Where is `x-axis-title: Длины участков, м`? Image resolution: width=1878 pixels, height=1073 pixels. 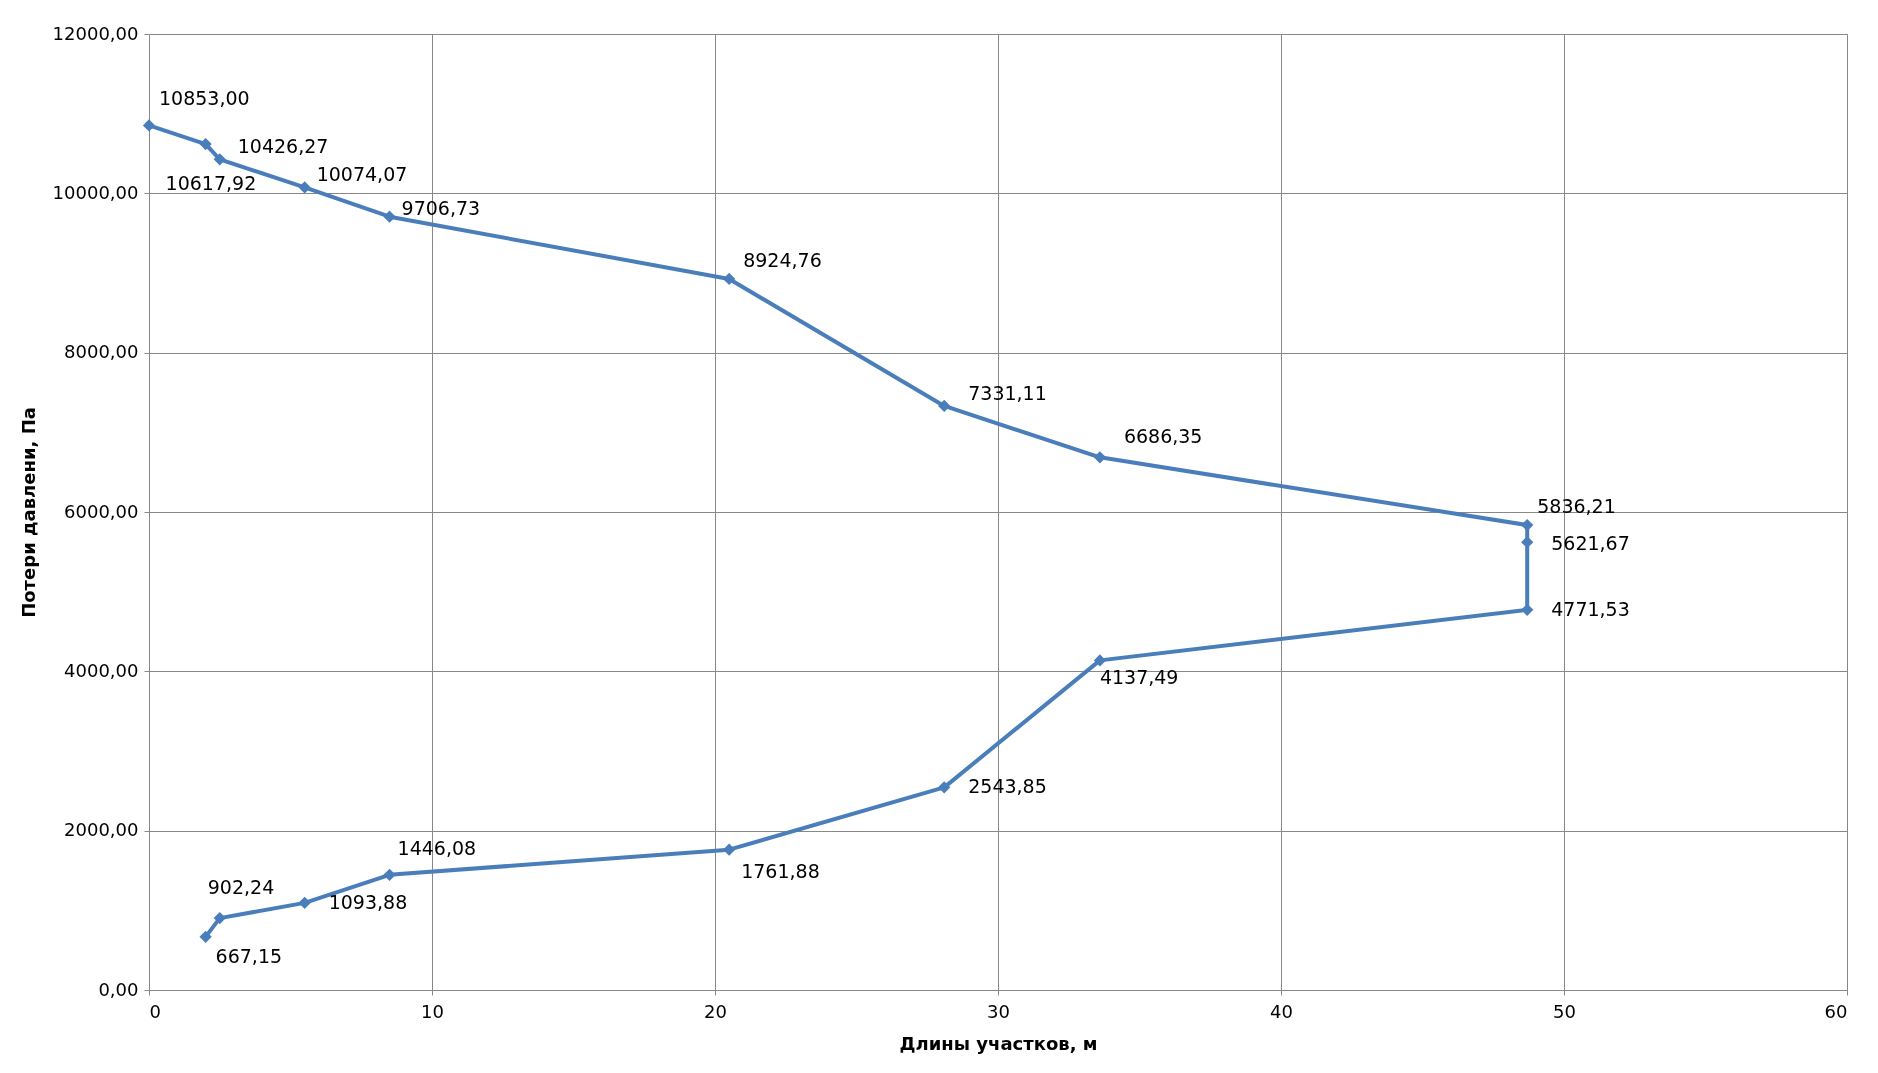
x-axis-title: Длины участков, м is located at coordinates (998, 1043).